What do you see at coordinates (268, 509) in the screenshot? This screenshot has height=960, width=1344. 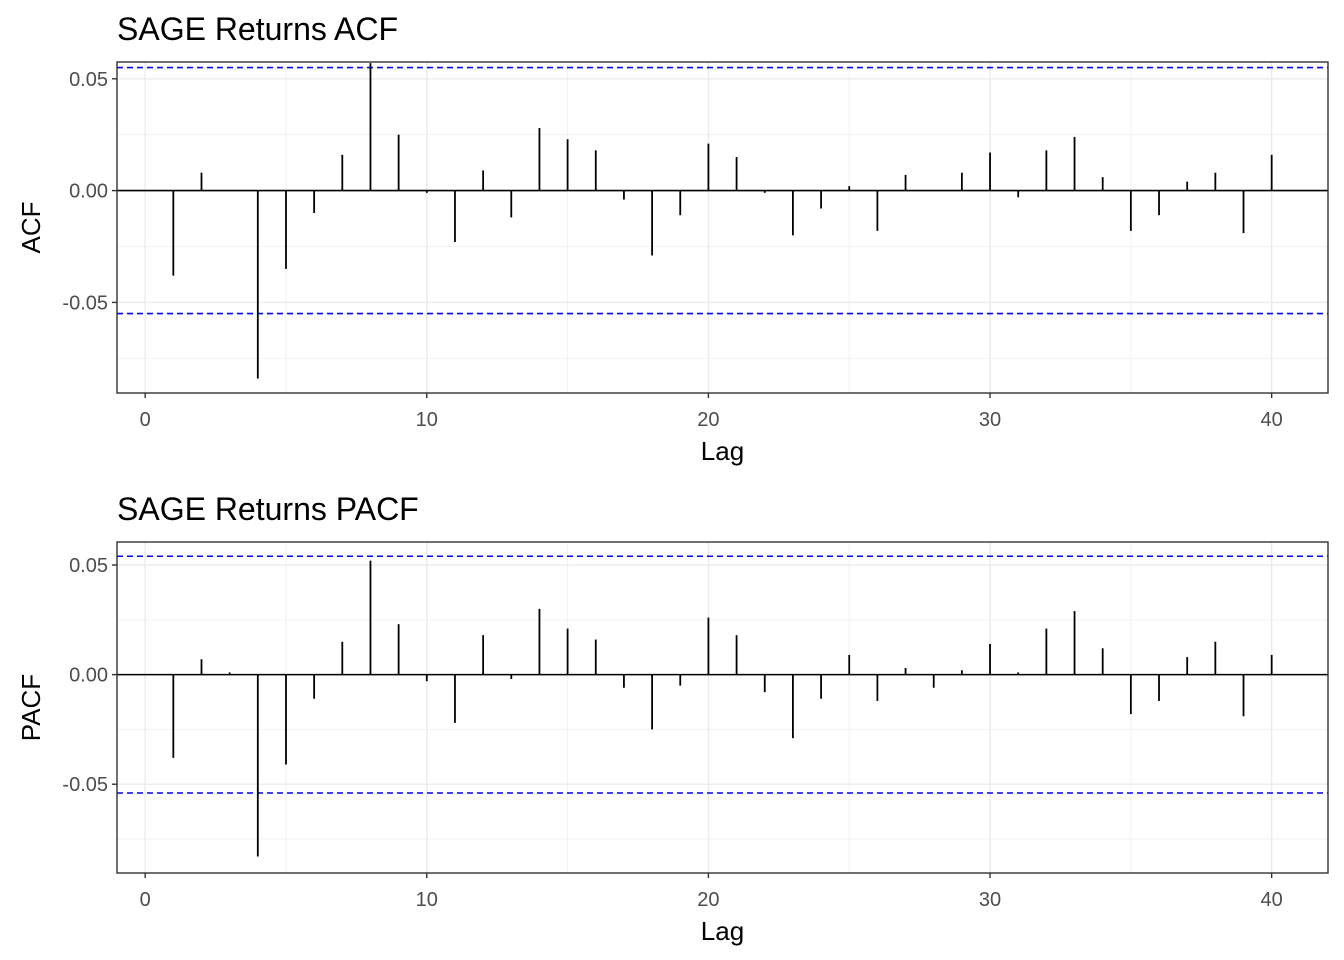 I see `chart-title: SAGE Returns PACF` at bounding box center [268, 509].